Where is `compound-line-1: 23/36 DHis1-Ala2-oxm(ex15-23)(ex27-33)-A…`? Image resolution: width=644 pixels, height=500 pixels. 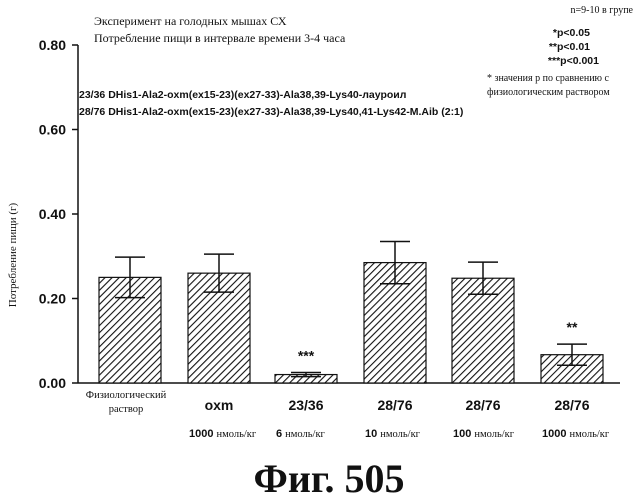
compound-line-1: 23/36 DHis1-Ala2-oxm(ex15-23)(ex27-33)-A… is located at coordinates (242, 95).